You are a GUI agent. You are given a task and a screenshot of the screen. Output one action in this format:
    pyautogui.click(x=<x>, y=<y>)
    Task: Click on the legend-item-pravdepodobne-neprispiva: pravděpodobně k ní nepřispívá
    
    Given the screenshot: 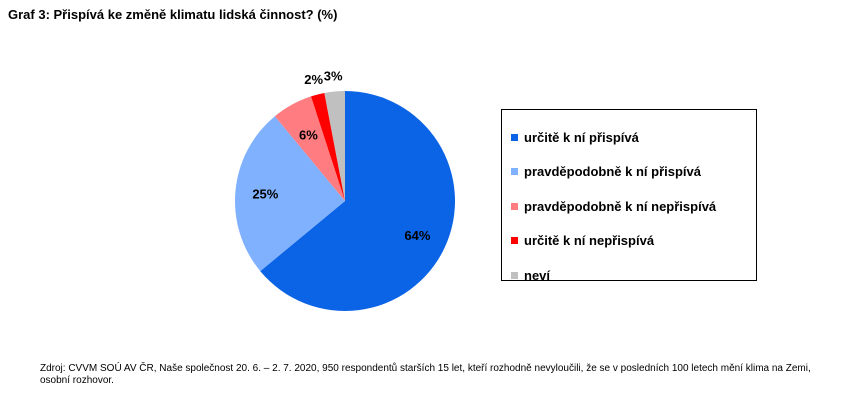 What is the action you would take?
    pyautogui.click(x=629, y=206)
    